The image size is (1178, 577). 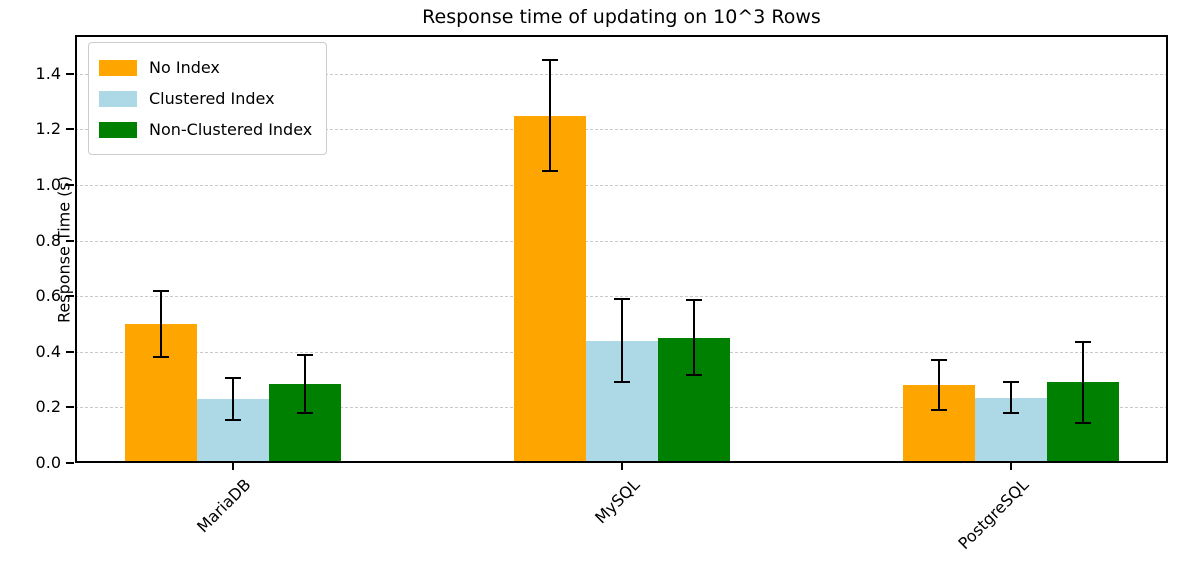 What do you see at coordinates (48, 351) in the screenshot?
I see `y-tick-label: 0.4` at bounding box center [48, 351].